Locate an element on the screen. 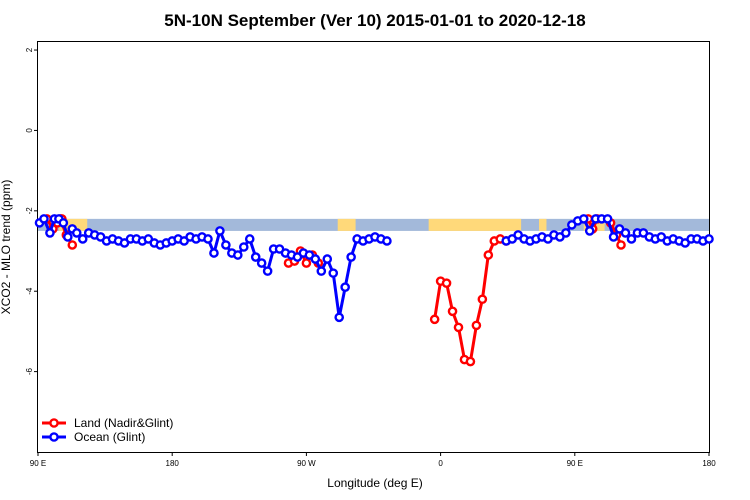 Image resolution: width=750 pixels, height=500 pixels. y-axis-label: XCO2 - MLO trend (ppm) is located at coordinates (6, 247).